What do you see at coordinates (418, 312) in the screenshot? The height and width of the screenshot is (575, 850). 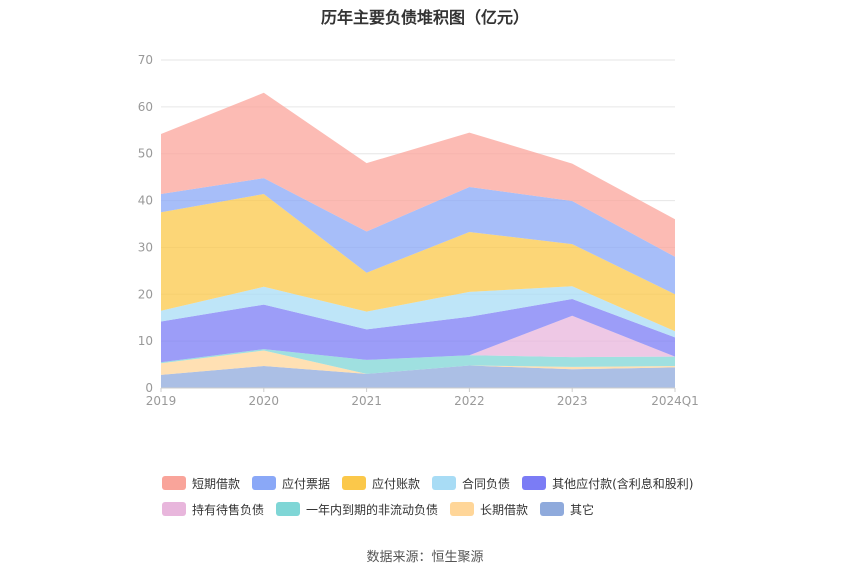 I see `area-合同负债` at bounding box center [418, 312].